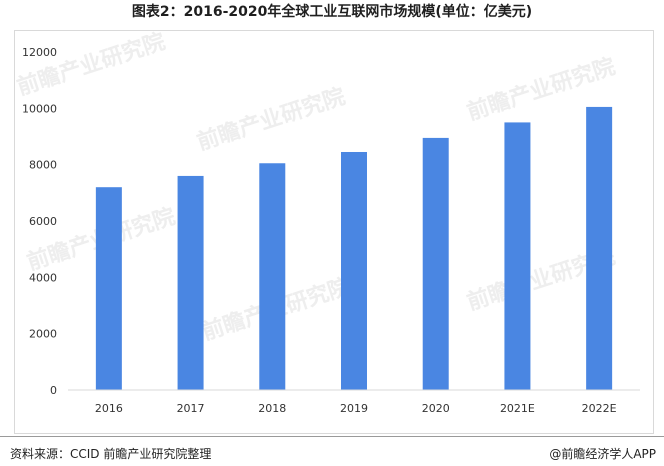  I want to click on x-axis-ticks: 2016 2017 2018 2019 2020 2021E 2022E, so click(356, 408).